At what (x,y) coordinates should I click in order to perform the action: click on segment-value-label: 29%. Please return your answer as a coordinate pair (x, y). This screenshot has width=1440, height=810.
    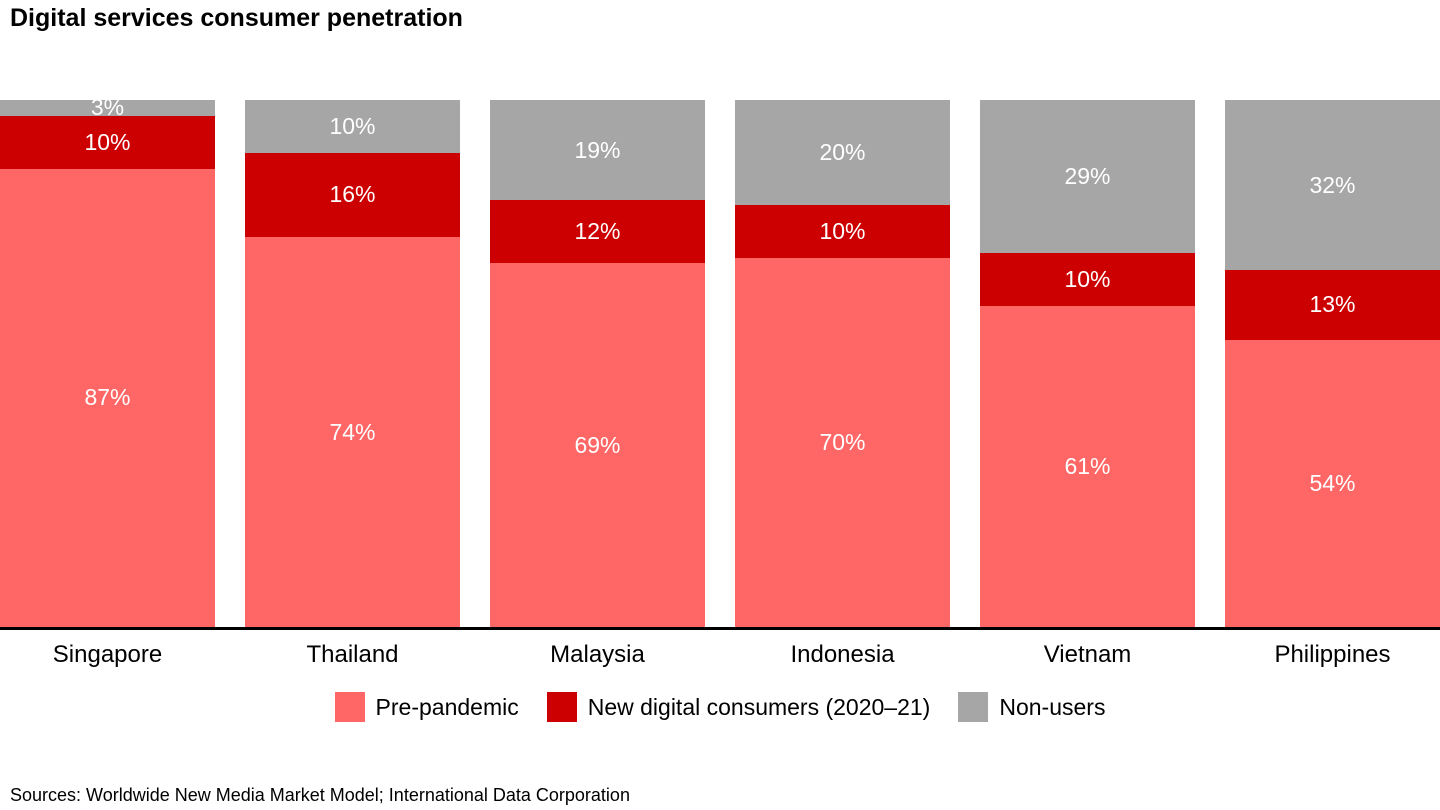
    Looking at the image, I should click on (1087, 175).